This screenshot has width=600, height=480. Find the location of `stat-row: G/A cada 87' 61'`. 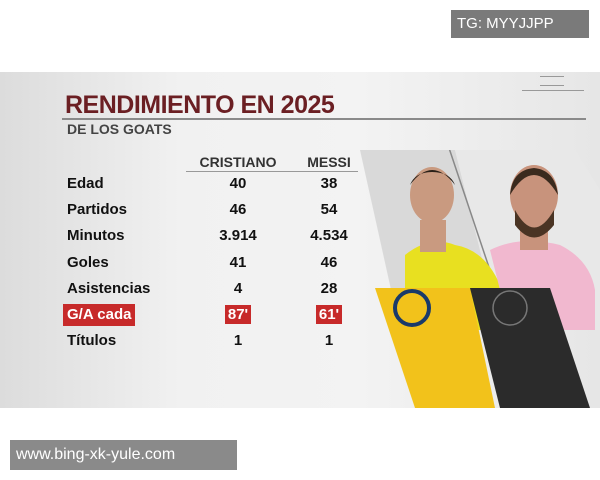

stat-row: G/A cada 87' 61' is located at coordinates (180, 315).